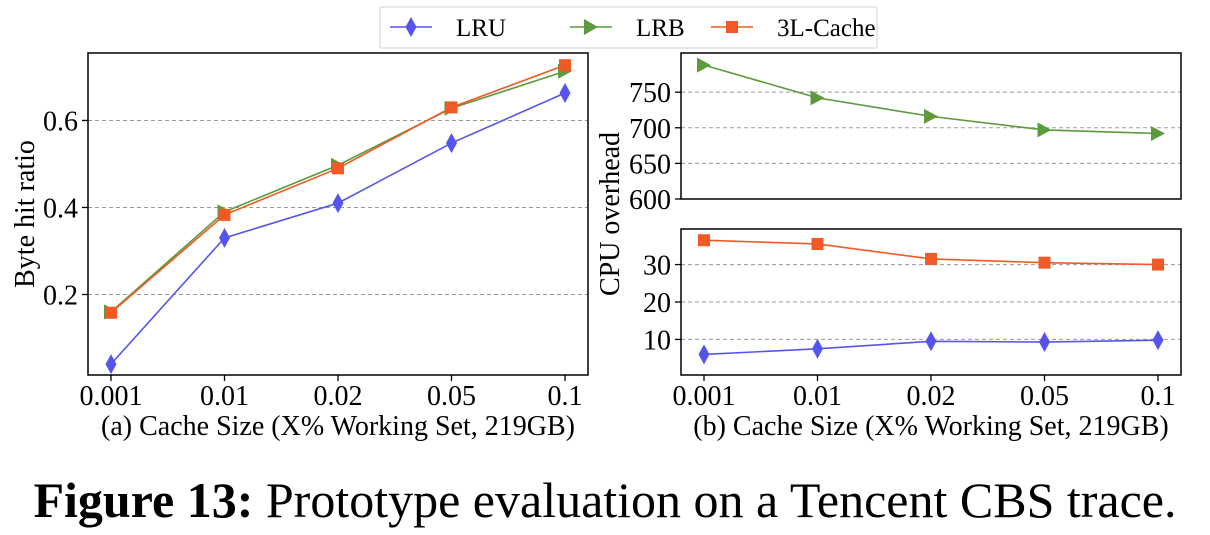 This screenshot has width=1210, height=535. I want to click on legend-item-lrb: LRB, so click(627, 28).